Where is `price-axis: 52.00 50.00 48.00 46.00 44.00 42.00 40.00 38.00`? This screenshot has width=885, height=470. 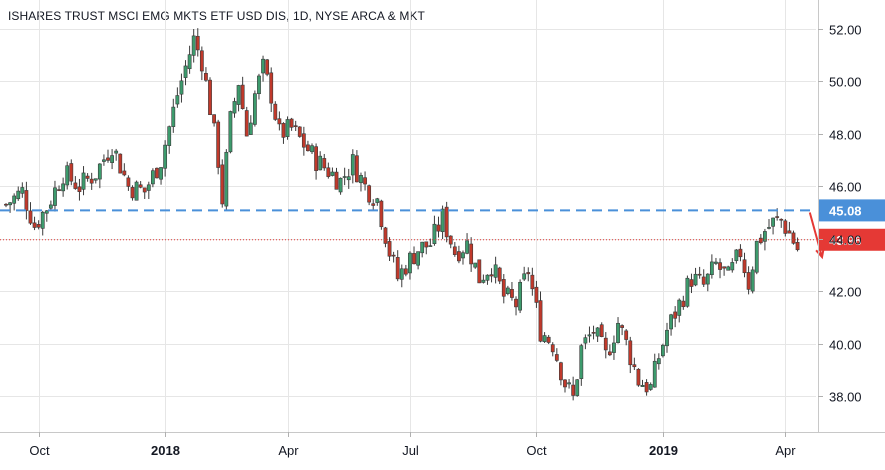 price-axis: 52.00 50.00 48.00 46.00 44.00 42.00 40.00 38.00 is located at coordinates (840, 214).